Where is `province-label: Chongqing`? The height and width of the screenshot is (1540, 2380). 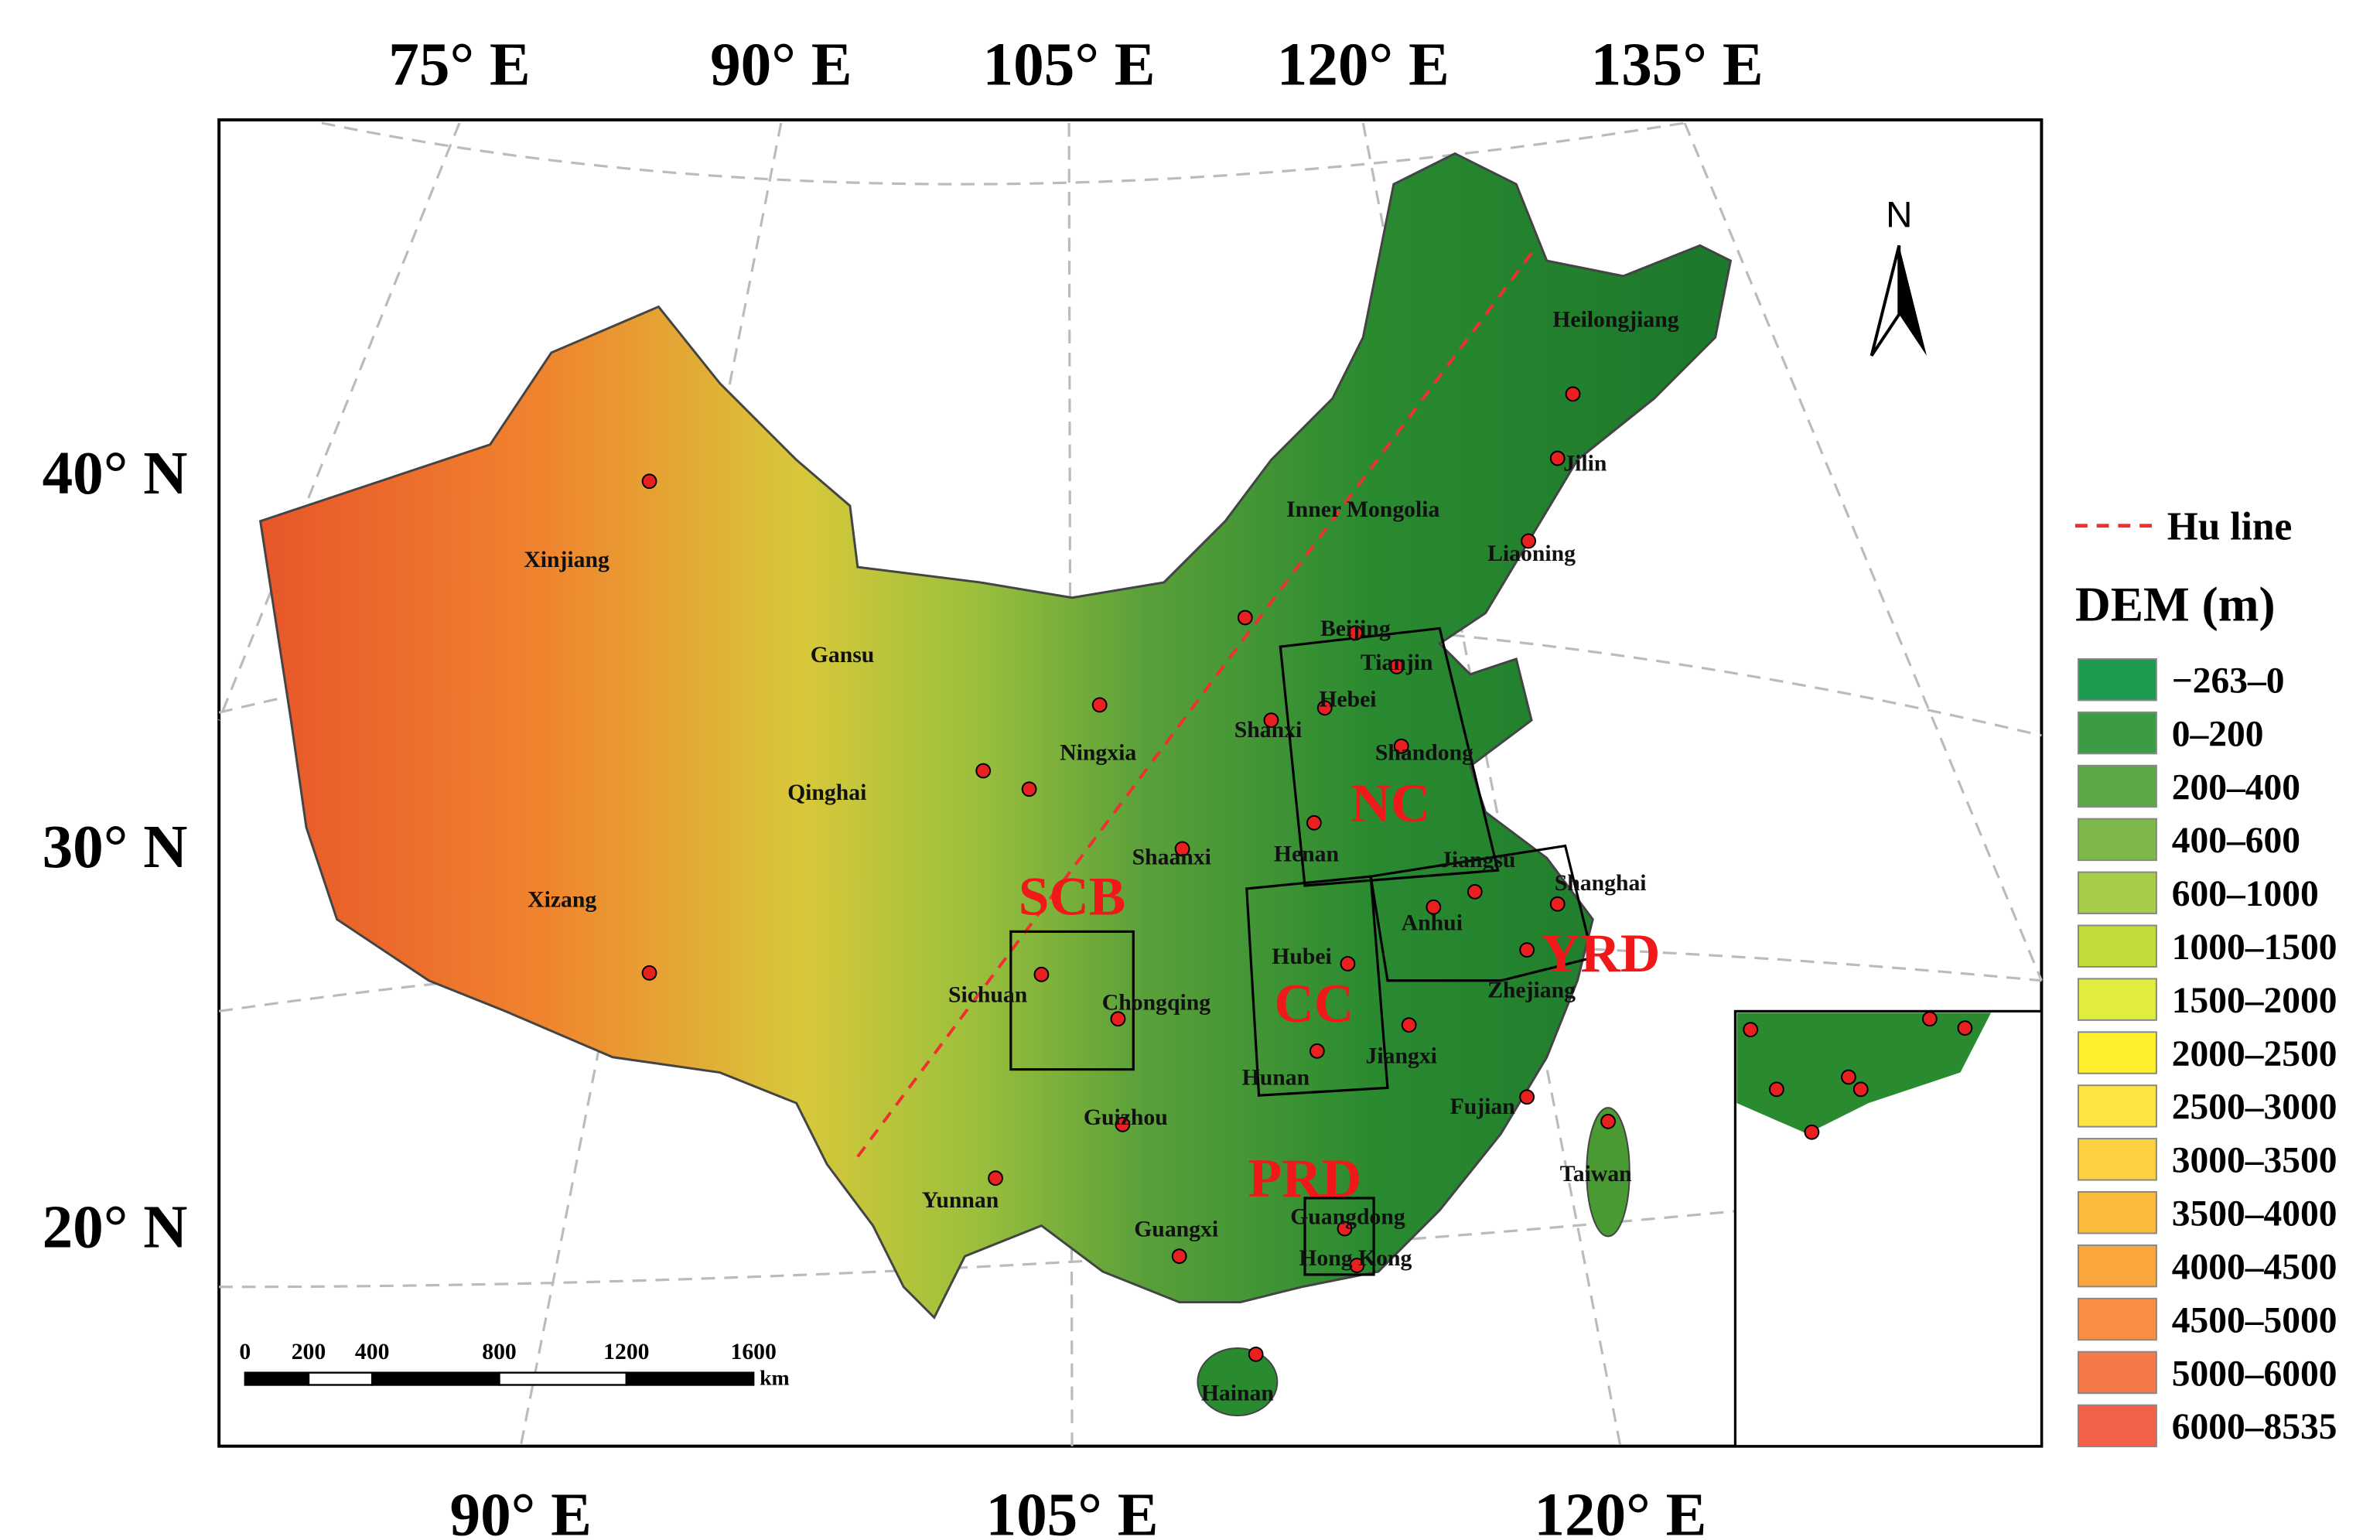
province-label: Chongqing is located at coordinates (1156, 1003).